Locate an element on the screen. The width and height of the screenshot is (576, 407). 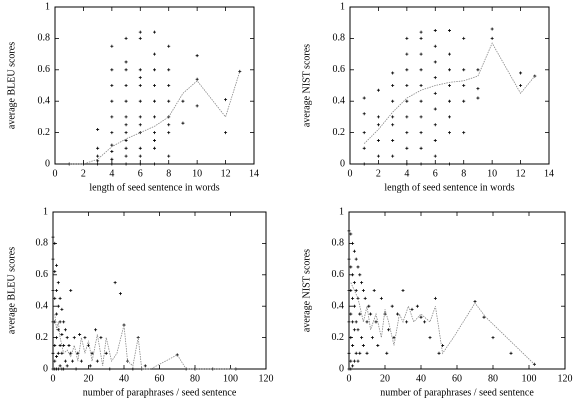
mean-line is located at coordinates (449, 93).